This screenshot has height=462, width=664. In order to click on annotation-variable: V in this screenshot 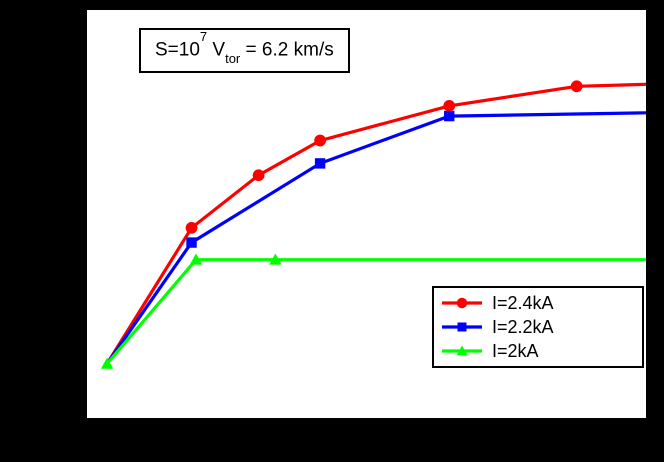, I will do `click(216, 50)`.